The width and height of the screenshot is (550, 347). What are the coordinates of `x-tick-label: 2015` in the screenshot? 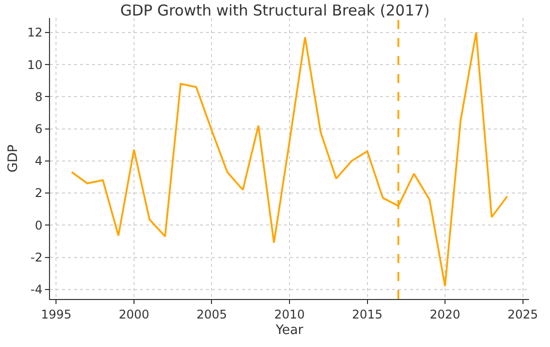 It's located at (367, 315).